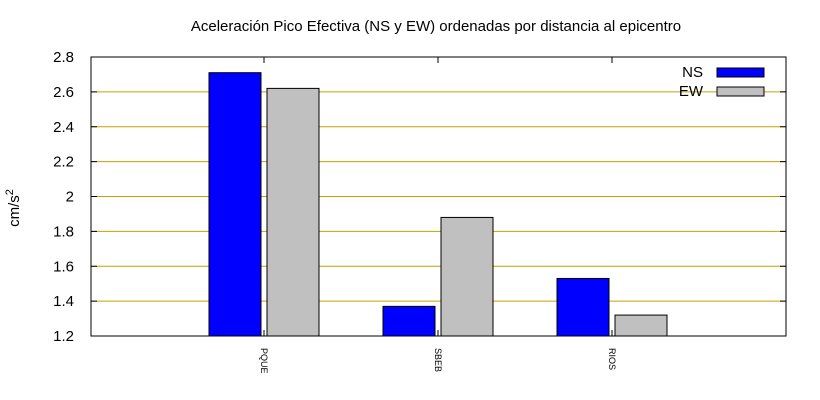 The image size is (820, 400). I want to click on legend-label: EW, so click(691, 91).